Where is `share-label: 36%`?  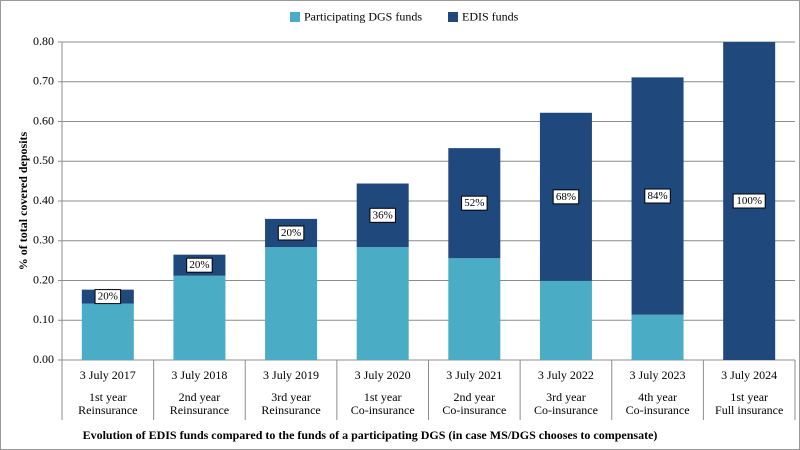
share-label: 36% is located at coordinates (383, 215).